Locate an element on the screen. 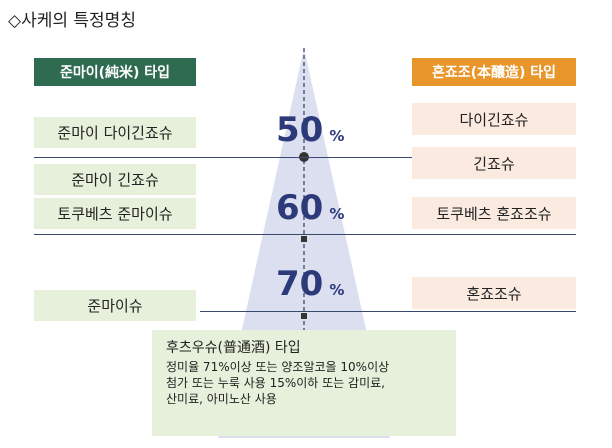  polish-ratio-value: 60 is located at coordinates (300, 208).